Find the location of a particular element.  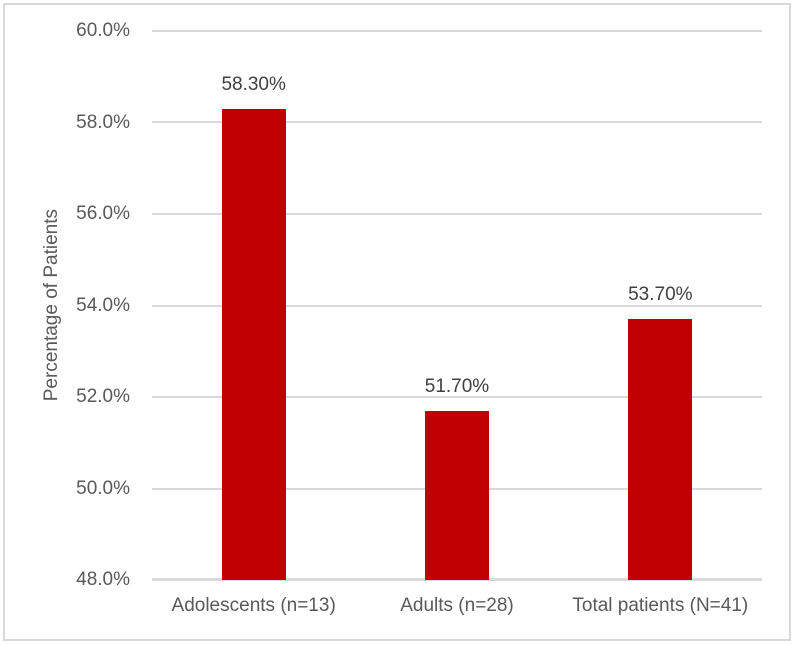

y-axis-tick-label: 48.0% is located at coordinates (103, 579).